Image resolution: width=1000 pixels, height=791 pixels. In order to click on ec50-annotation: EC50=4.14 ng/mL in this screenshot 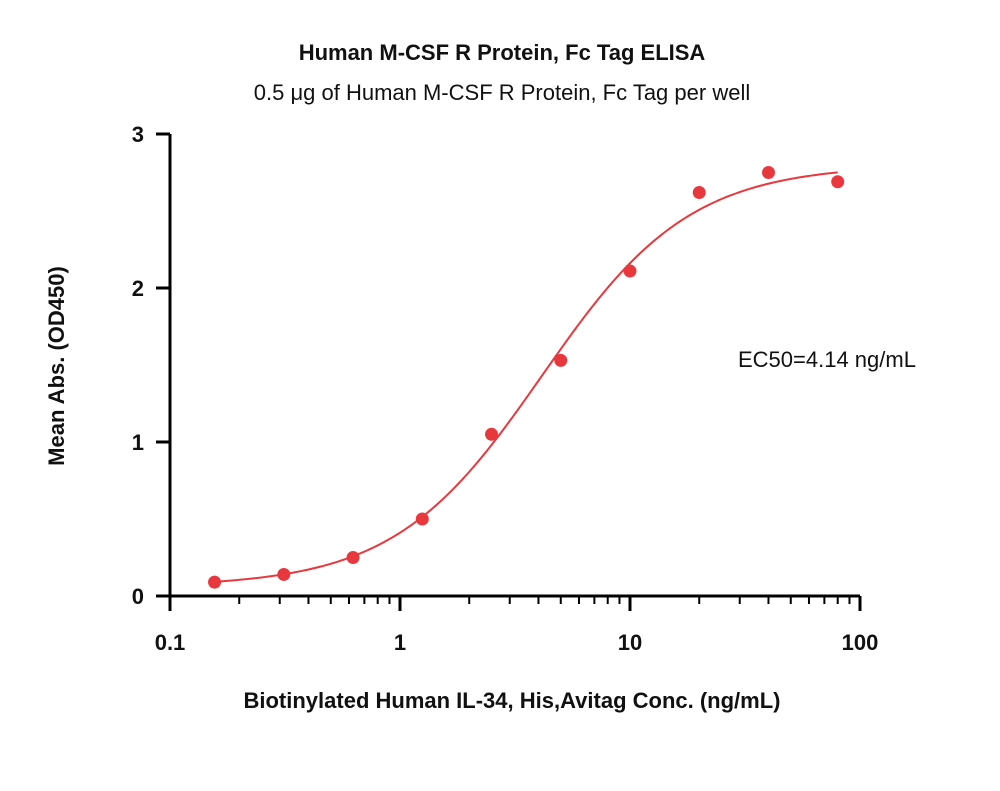, I will do `click(827, 359)`.